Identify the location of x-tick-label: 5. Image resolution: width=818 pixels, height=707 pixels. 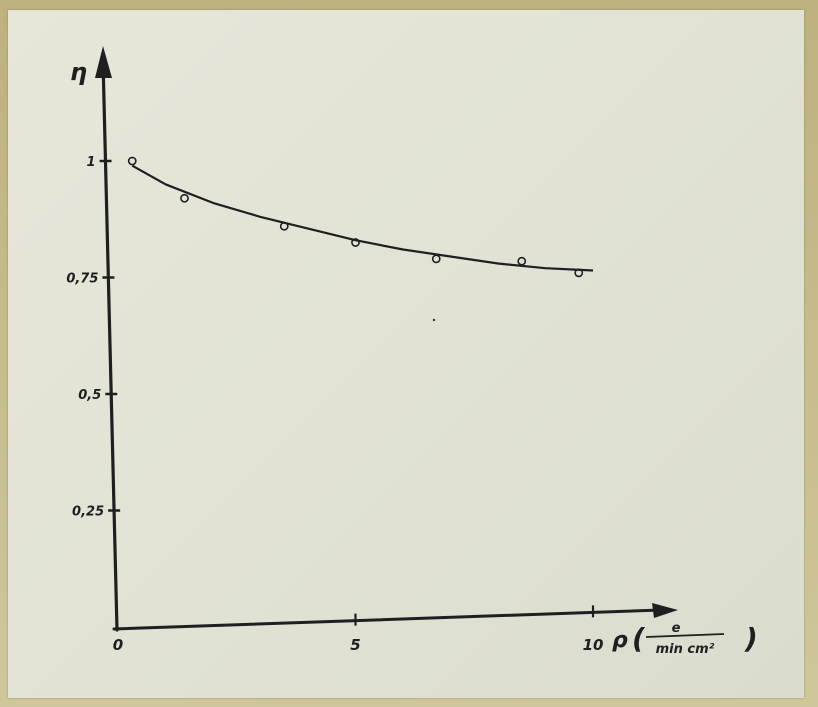
(355, 645).